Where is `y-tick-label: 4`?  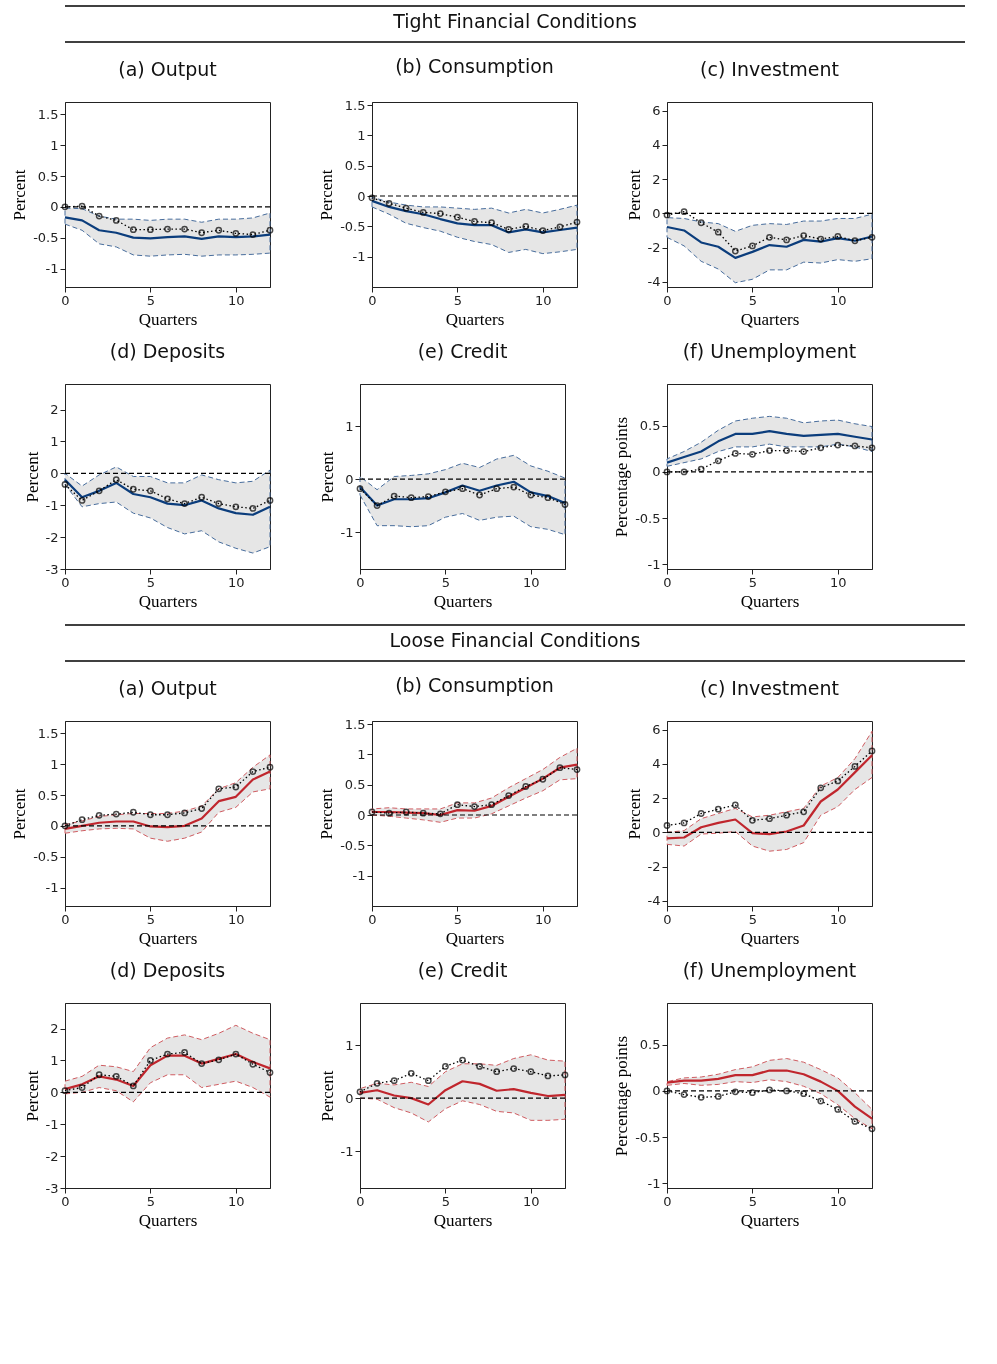 y-tick-label: 4 is located at coordinates (656, 764).